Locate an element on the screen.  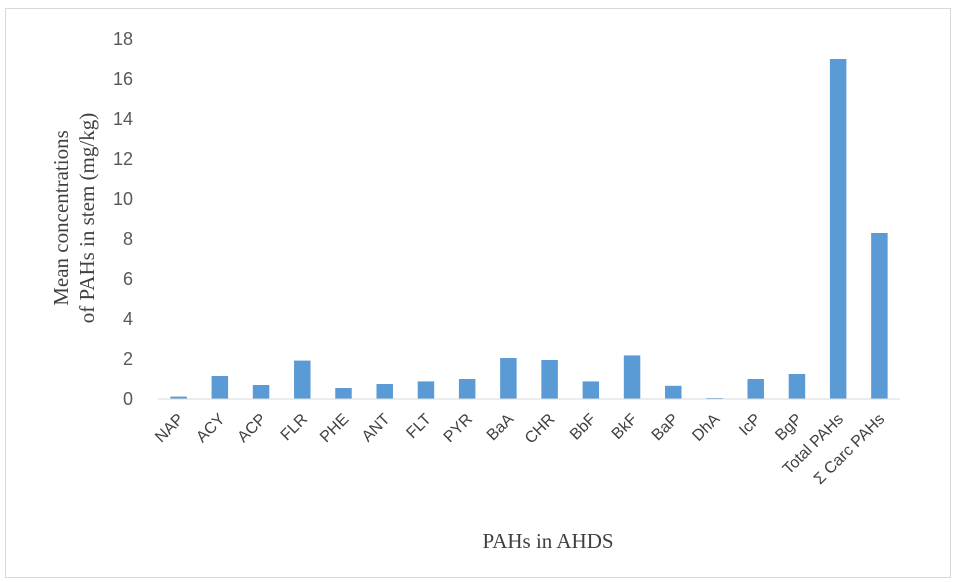
x-tick-label: BkF is located at coordinates (625, 427).